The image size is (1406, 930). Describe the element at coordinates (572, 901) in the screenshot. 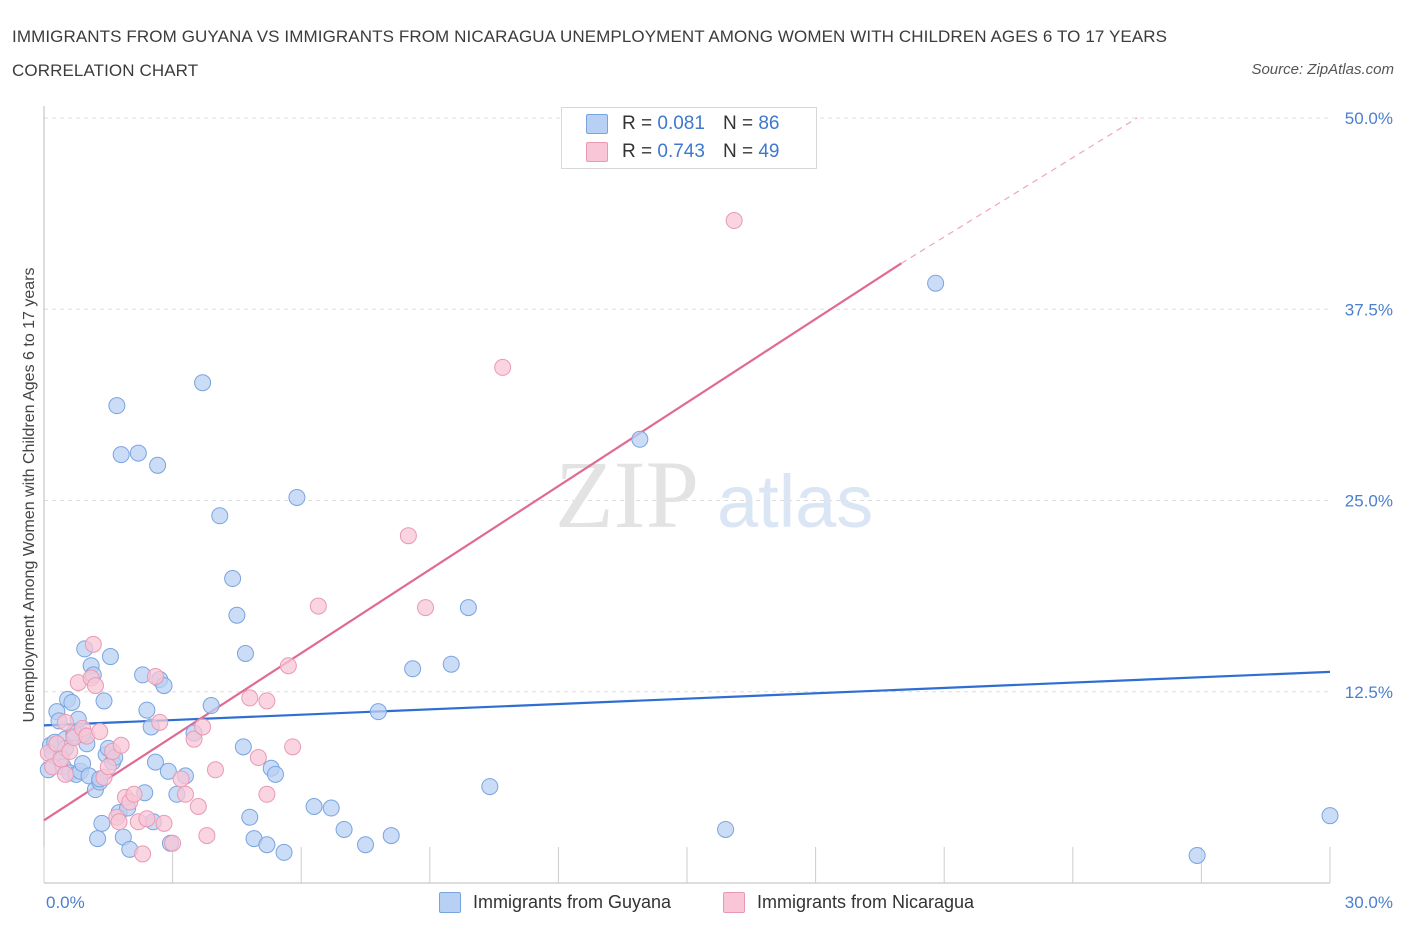

I see `bottom-legend-label-guyana: Immigrants from Guyana` at that location.